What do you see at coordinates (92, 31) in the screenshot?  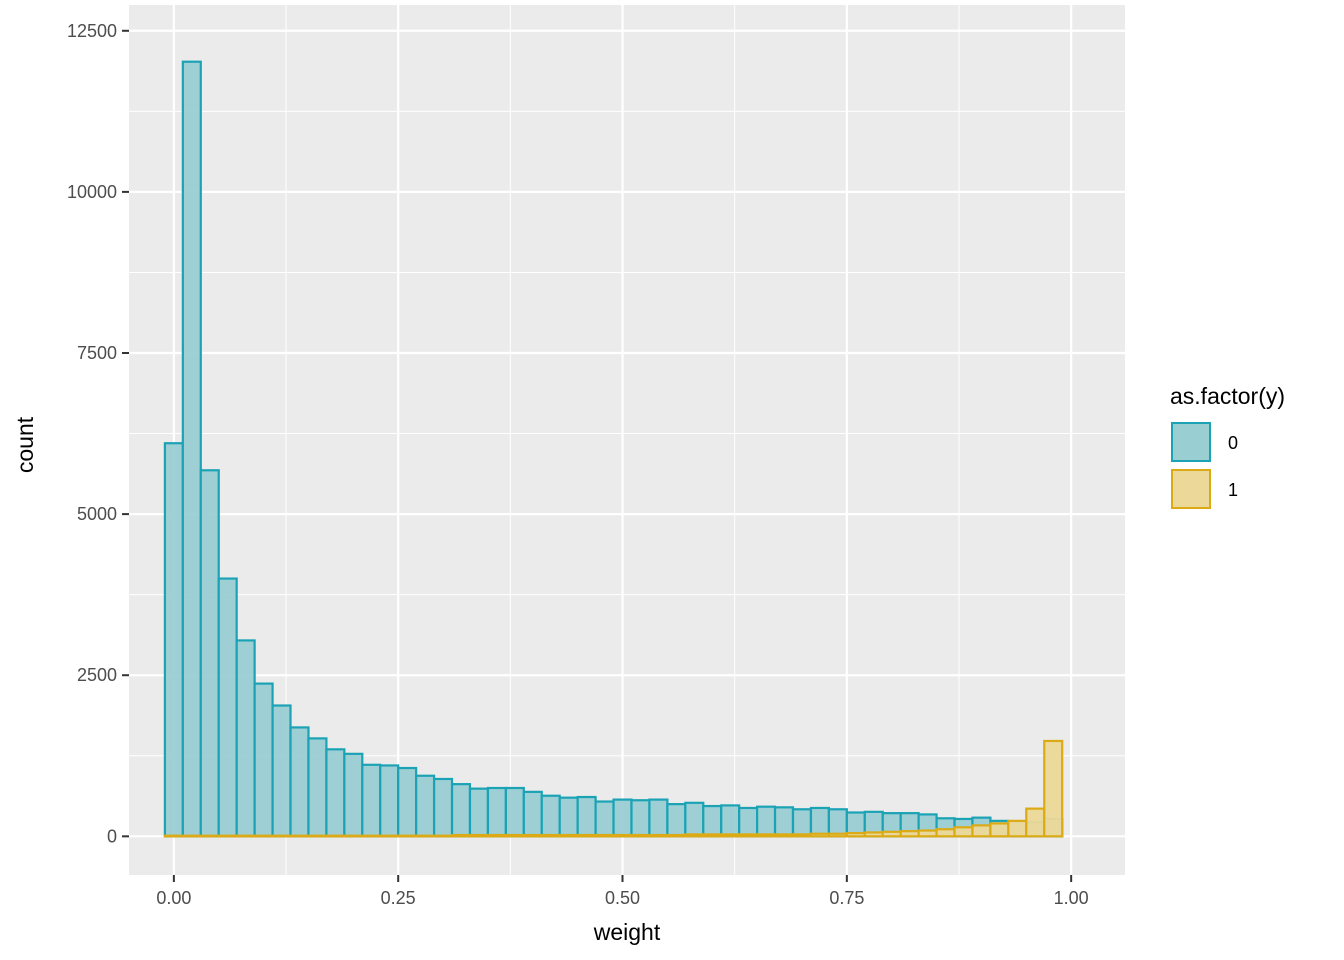 I see `y-tick-label: 12500` at bounding box center [92, 31].